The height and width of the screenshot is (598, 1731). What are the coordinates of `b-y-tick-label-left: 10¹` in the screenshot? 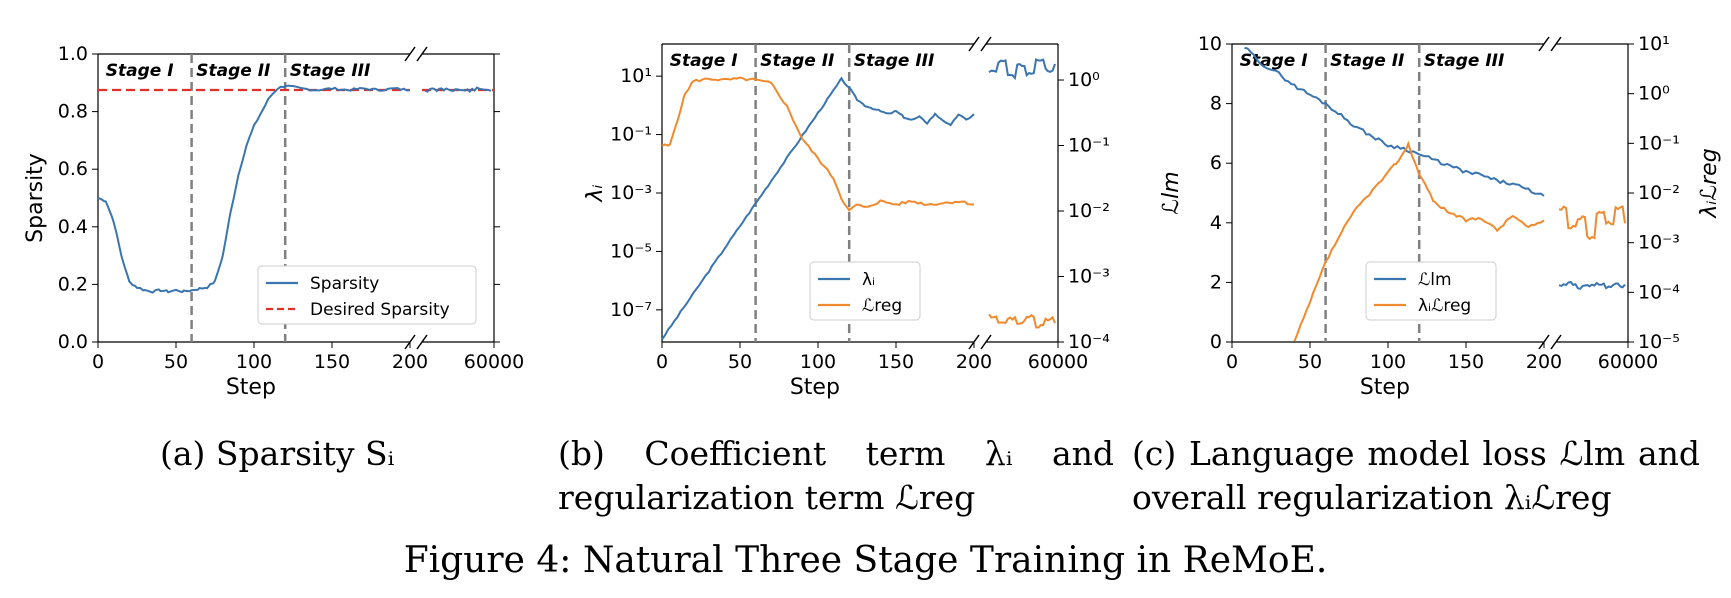 It's located at (636, 76).